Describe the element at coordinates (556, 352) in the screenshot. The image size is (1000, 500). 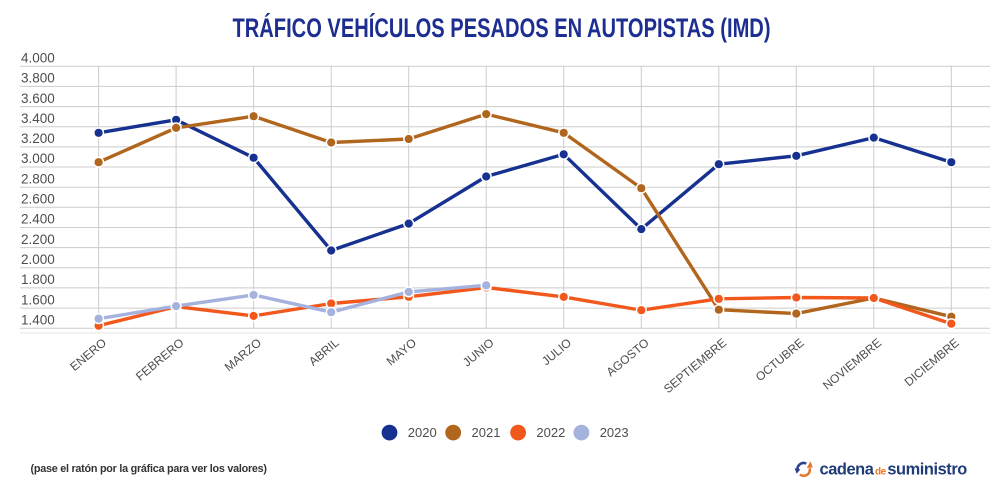
I see `svg-text: JULIO` at that location.